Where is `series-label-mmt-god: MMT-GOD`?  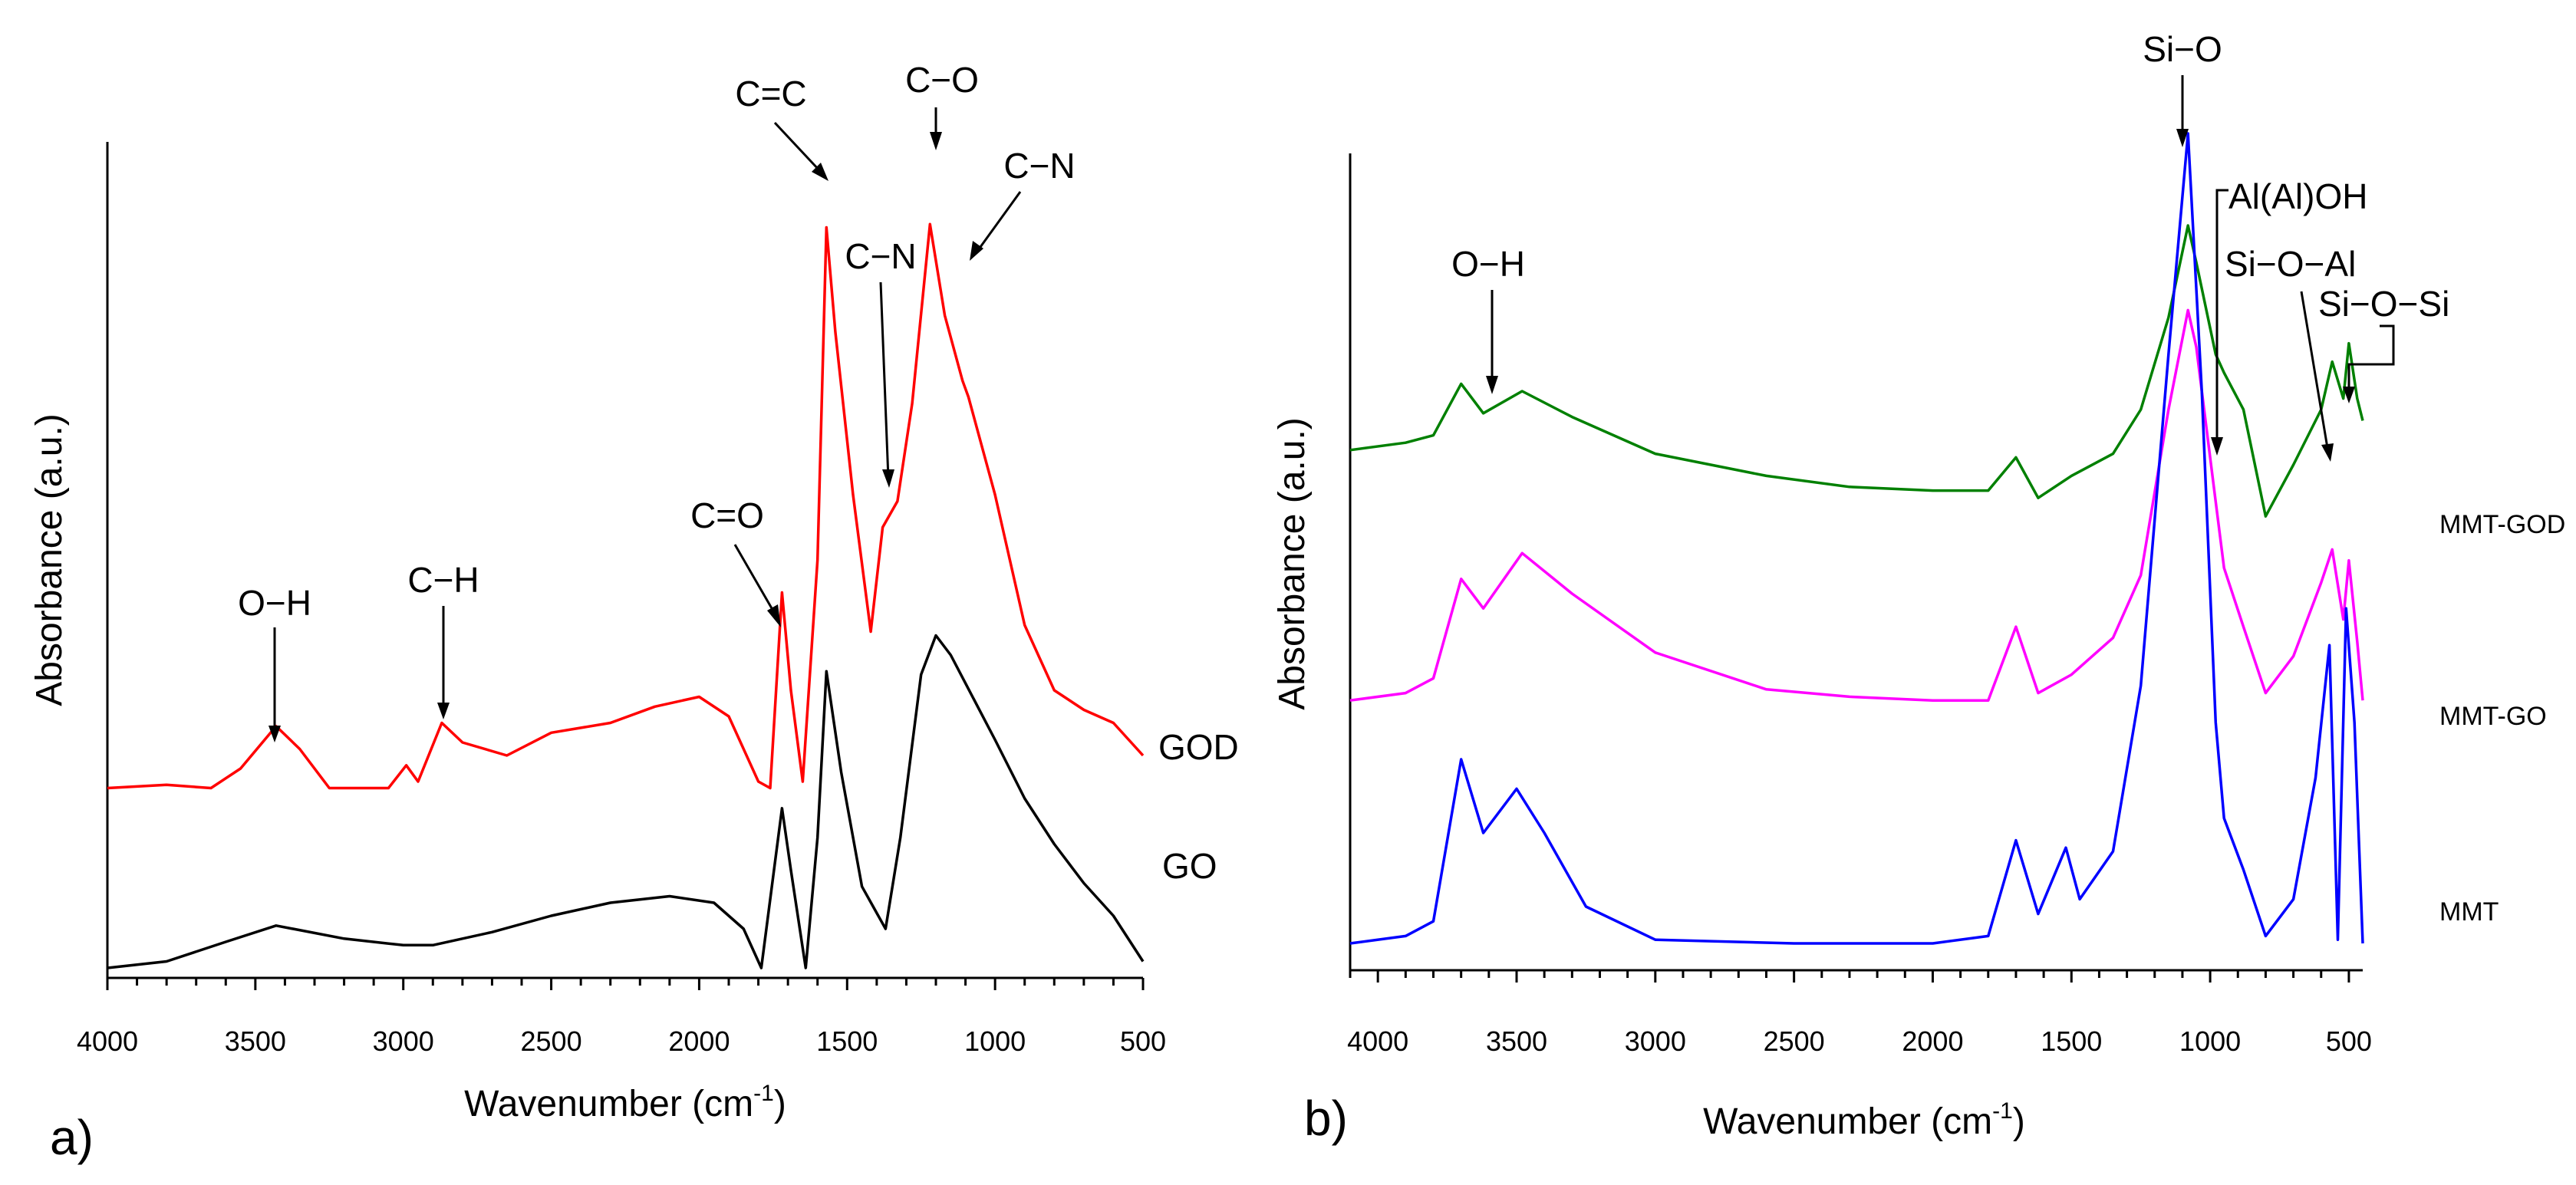
series-label-mmt-god: MMT-GOD is located at coordinates (2502, 524).